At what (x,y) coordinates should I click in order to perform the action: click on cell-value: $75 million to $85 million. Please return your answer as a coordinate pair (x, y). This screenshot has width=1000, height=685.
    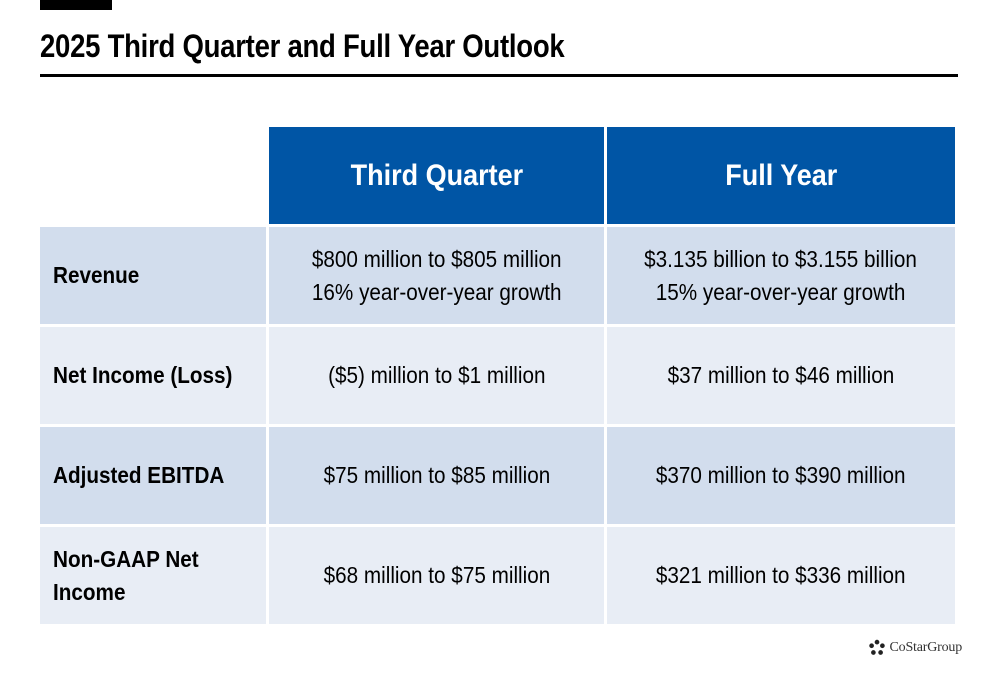
    Looking at the image, I should click on (436, 475).